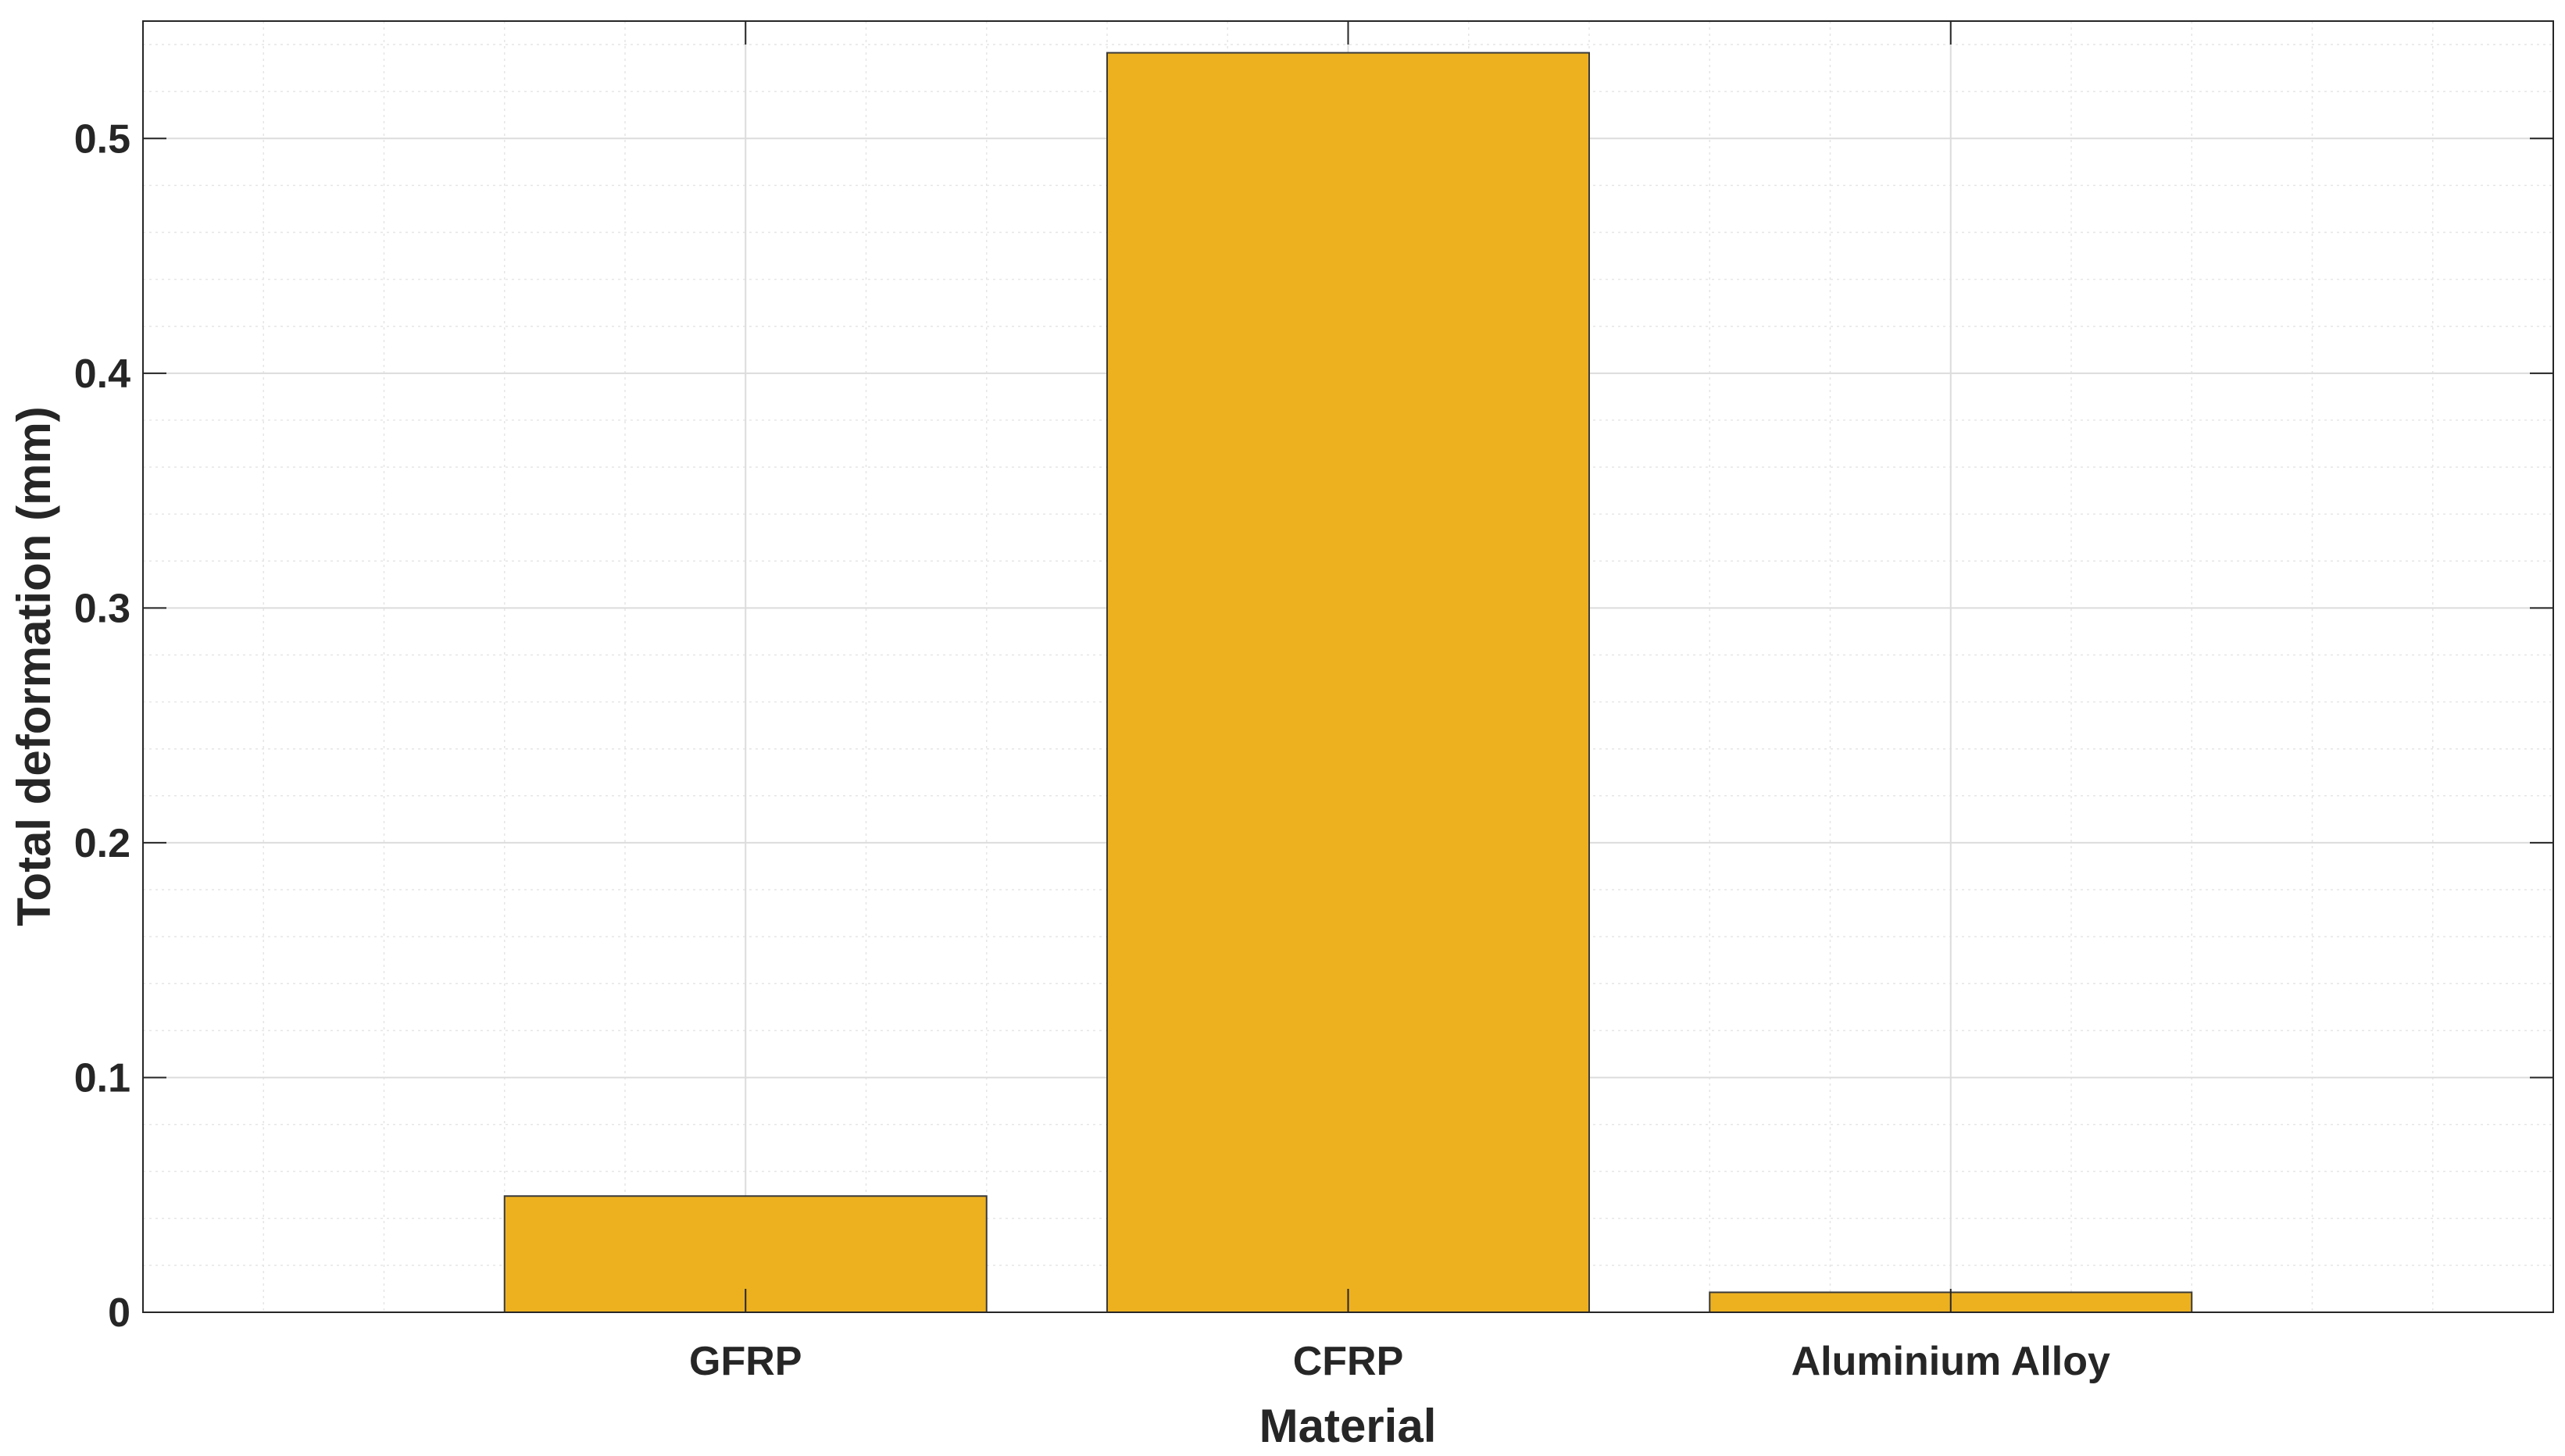  I want to click on y-tick-label: 0.5, so click(102, 139).